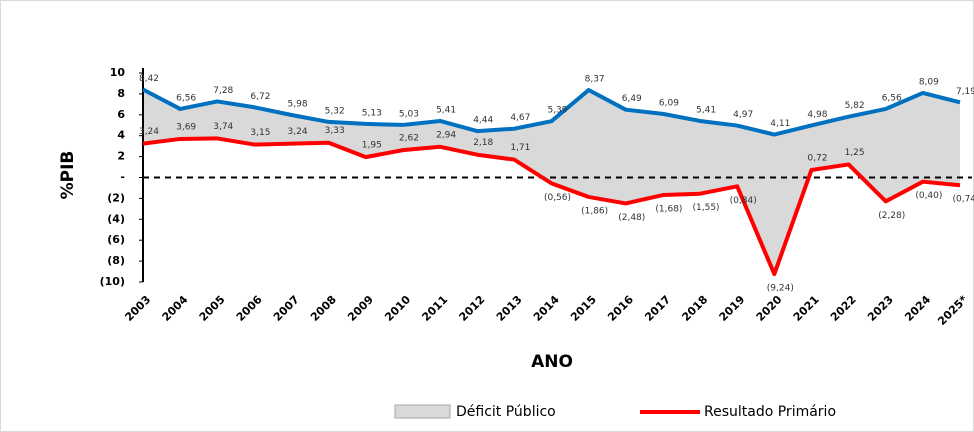 Image resolution: width=974 pixels, height=432 pixels. Describe the element at coordinates (743, 115) in the screenshot. I see `value-label: 4,97` at that location.